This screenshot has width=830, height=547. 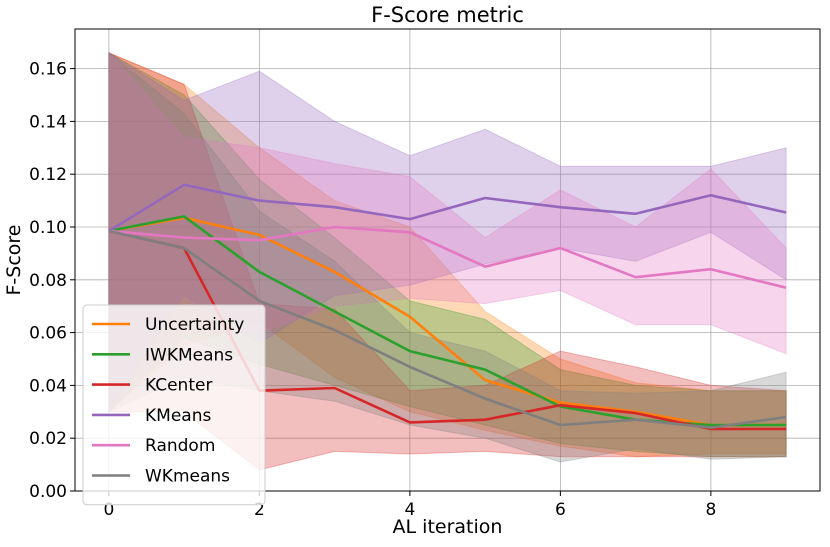 I want to click on x-tick-label: 8, so click(x=710, y=510).